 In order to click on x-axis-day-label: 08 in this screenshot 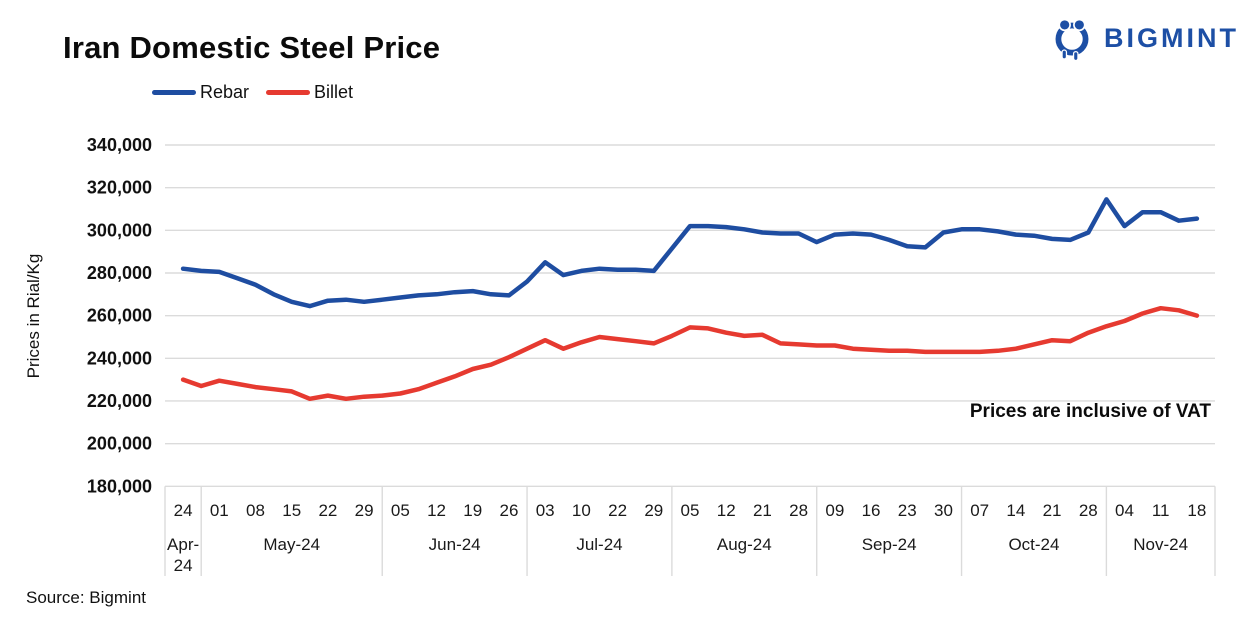, I will do `click(255, 510)`.